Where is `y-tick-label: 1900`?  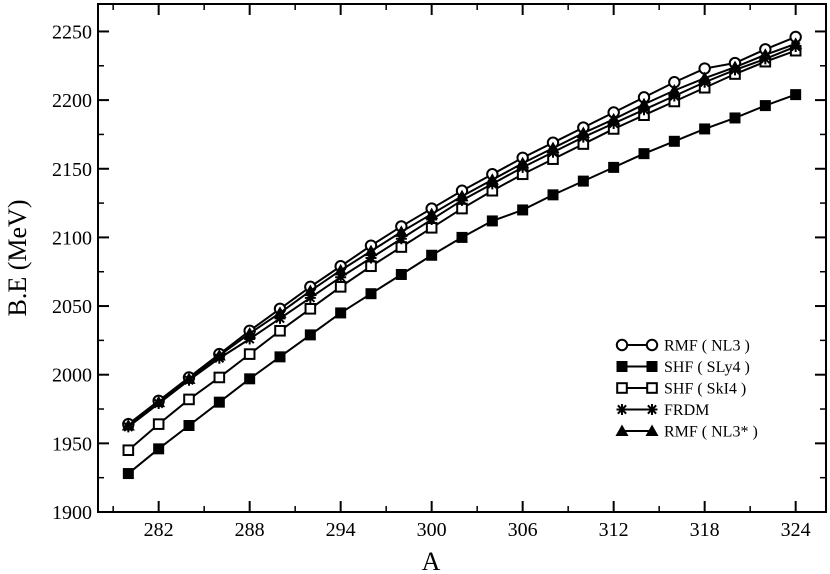
y-tick-label: 1900 is located at coordinates (72, 513).